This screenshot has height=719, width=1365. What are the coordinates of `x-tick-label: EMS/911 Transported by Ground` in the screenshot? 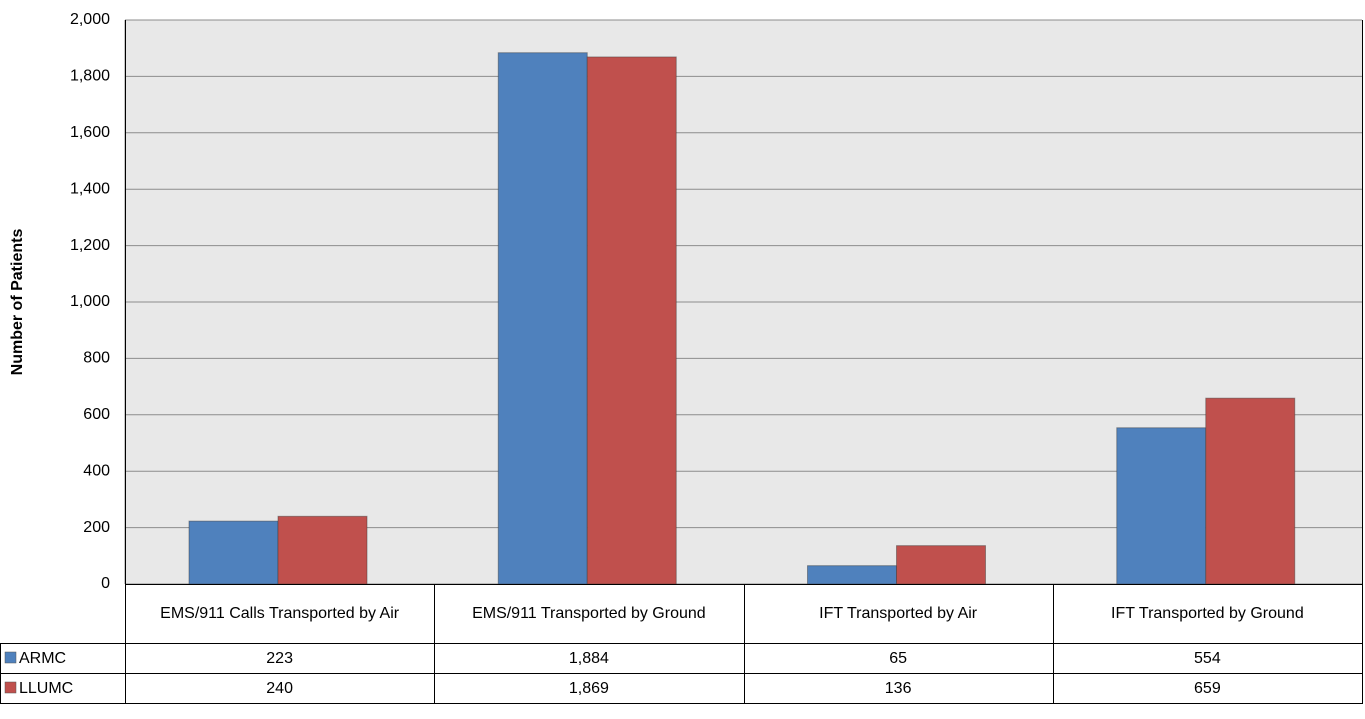 It's located at (589, 613).